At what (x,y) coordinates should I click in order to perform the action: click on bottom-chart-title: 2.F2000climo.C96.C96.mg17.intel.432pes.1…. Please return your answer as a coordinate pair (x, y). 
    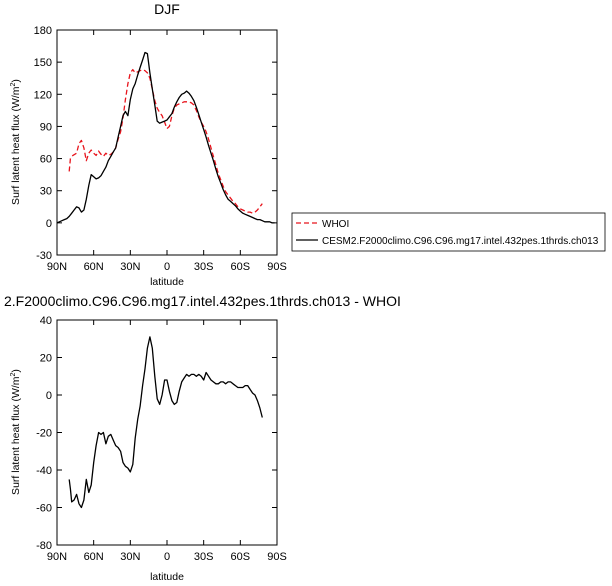
    Looking at the image, I should click on (202, 301).